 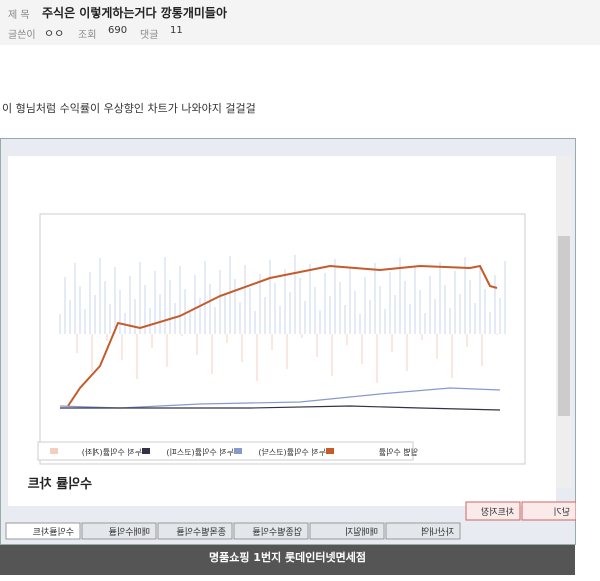 I want to click on legend-label: 누적 수익률(계좌), so click(x=112, y=452).